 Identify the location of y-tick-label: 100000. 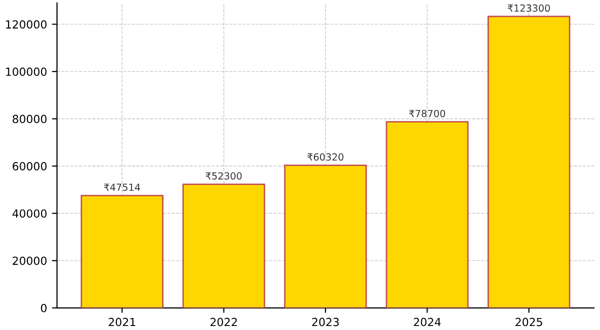
(26, 71).